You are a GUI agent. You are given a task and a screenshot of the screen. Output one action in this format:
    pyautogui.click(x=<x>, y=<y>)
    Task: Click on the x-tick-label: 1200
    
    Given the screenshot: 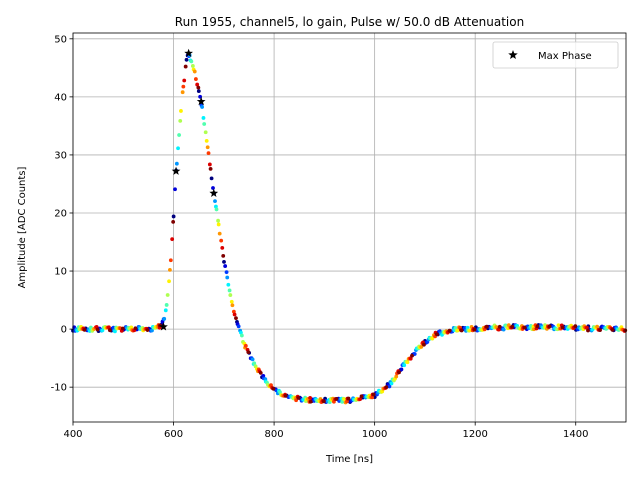 What is the action you would take?
    pyautogui.click(x=474, y=434)
    